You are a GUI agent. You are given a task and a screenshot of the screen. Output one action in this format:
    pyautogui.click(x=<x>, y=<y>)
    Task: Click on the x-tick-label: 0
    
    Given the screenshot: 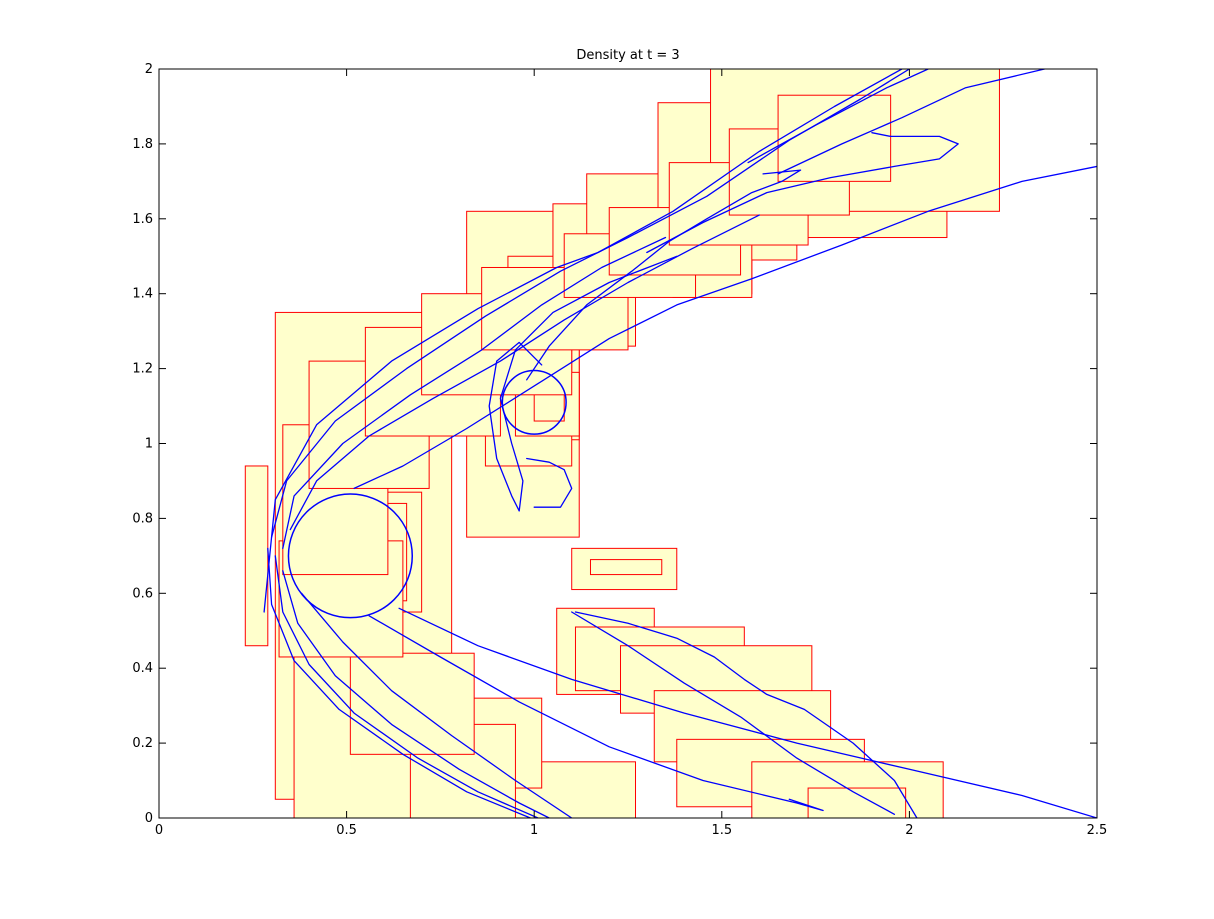 What is the action you would take?
    pyautogui.click(x=159, y=830)
    